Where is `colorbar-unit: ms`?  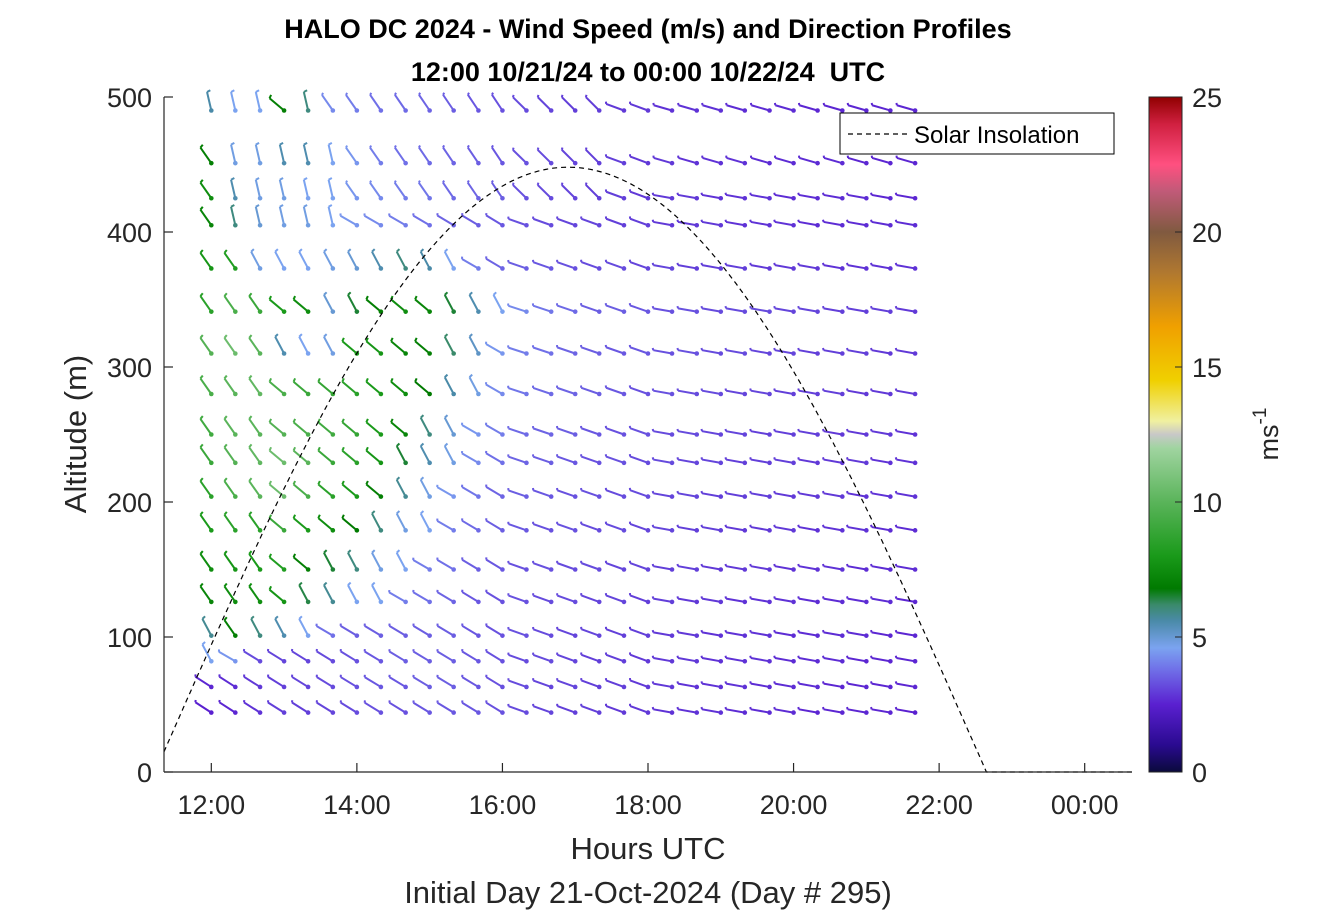 colorbar-unit: ms is located at coordinates (1269, 442).